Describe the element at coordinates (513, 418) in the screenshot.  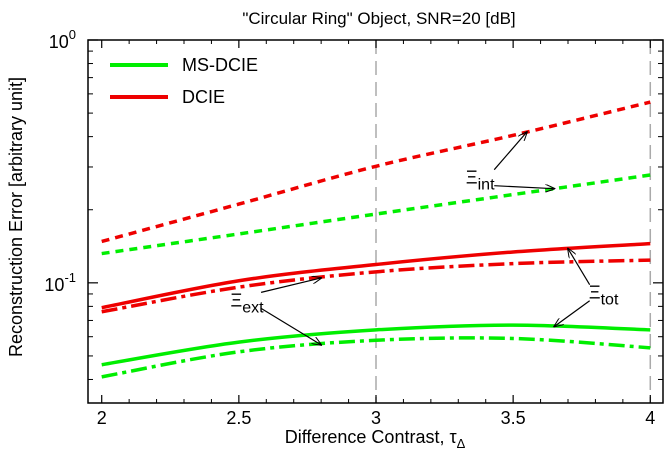
I see `x-tick-label: 3.5` at that location.